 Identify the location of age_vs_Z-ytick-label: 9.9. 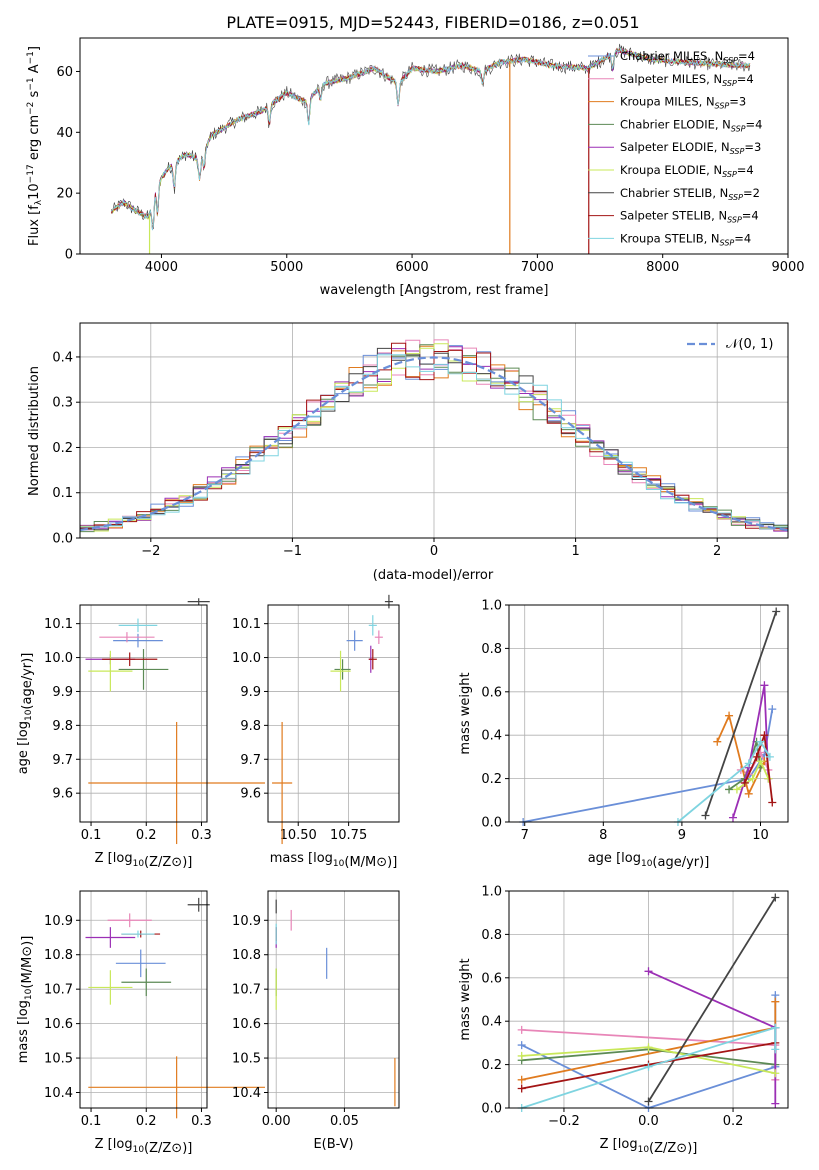
(62, 692).